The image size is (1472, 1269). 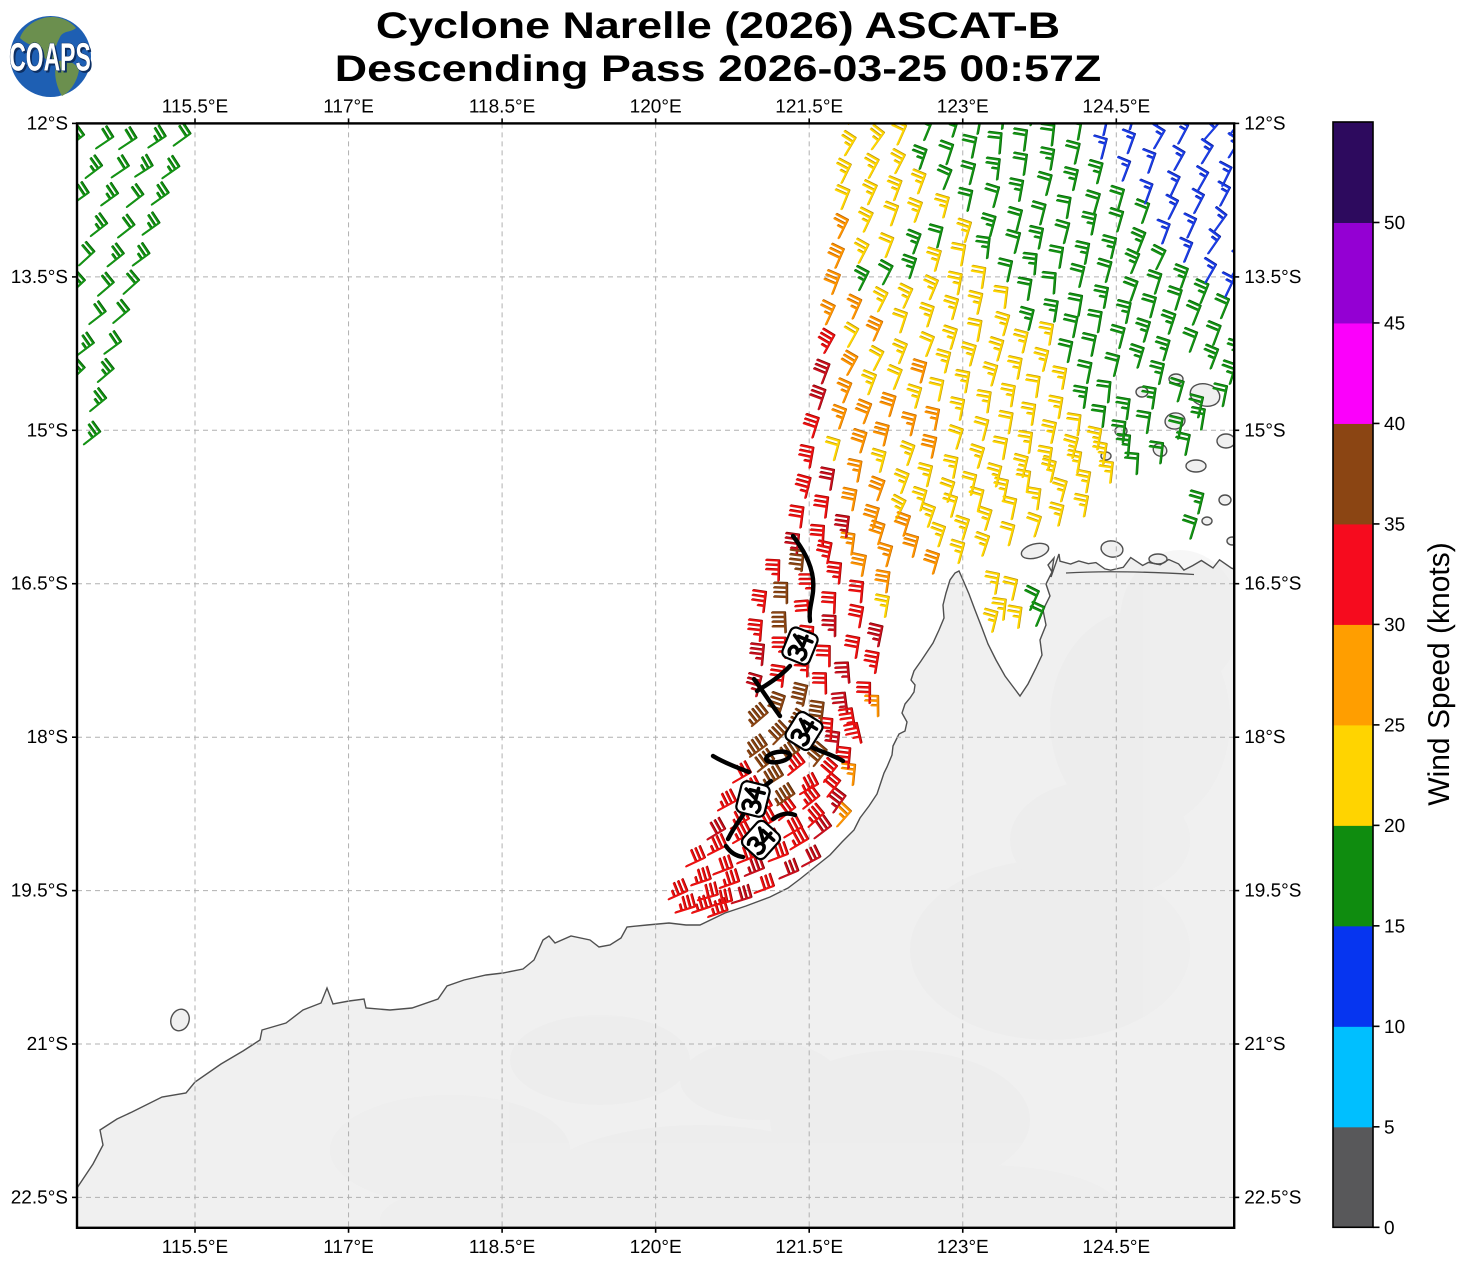 I want to click on svg-text: 30, so click(x=1394, y=625).